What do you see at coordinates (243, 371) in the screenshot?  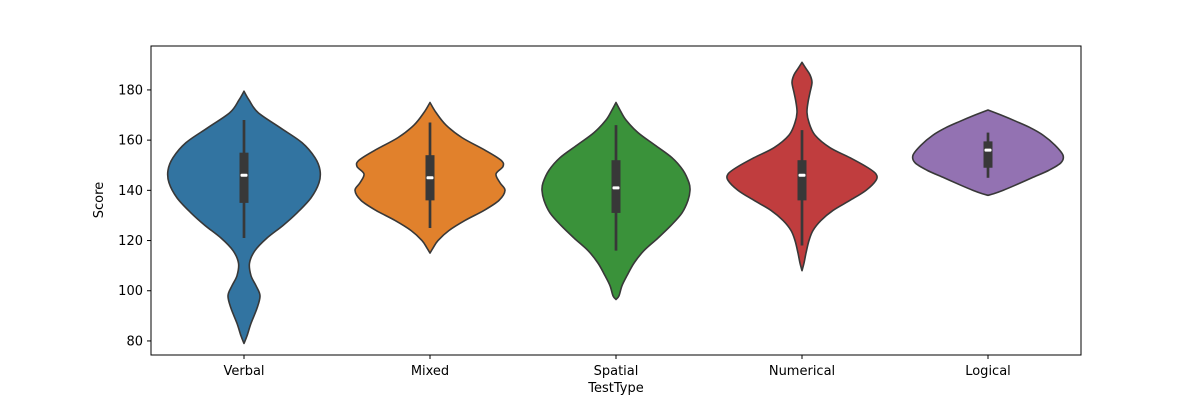 I see `x-tick-label: Verbal` at bounding box center [243, 371].